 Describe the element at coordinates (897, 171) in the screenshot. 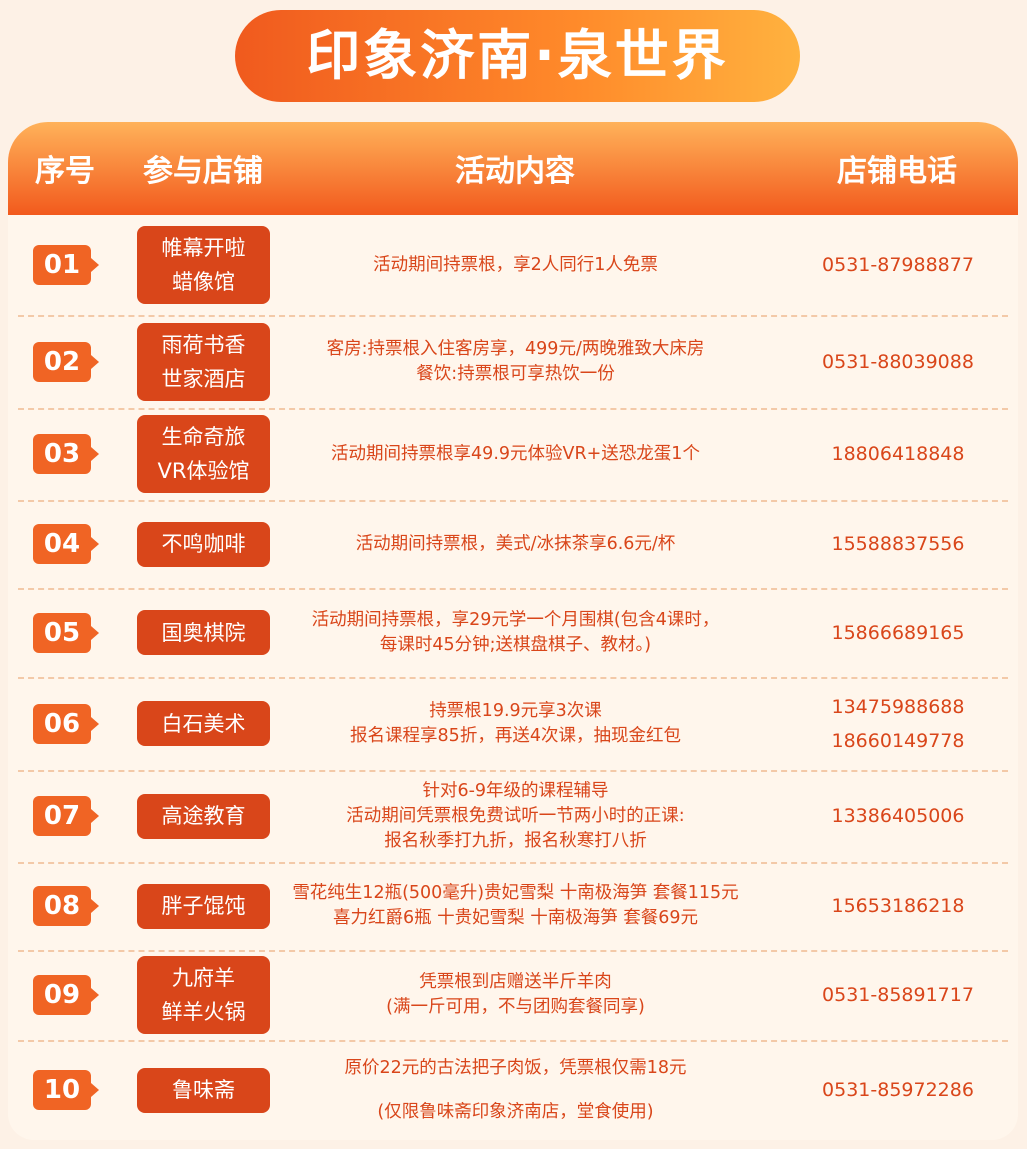

I see `header-cell: 店铺电话` at that location.